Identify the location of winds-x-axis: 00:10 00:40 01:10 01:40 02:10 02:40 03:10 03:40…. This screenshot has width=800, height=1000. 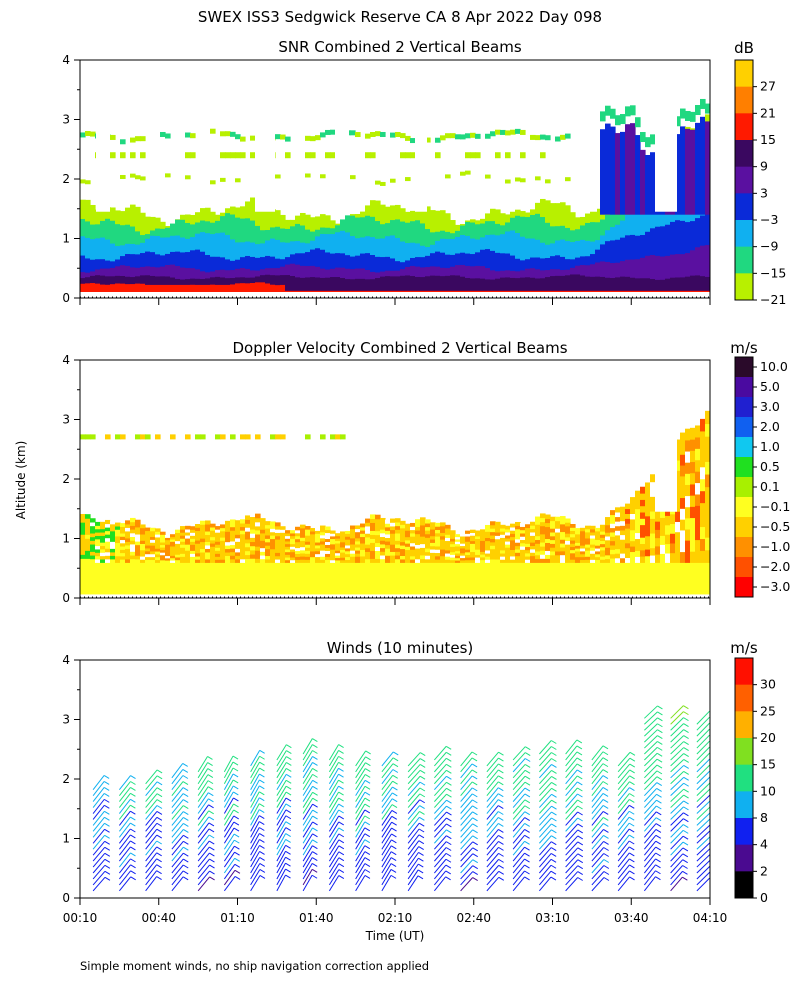
(395, 911).